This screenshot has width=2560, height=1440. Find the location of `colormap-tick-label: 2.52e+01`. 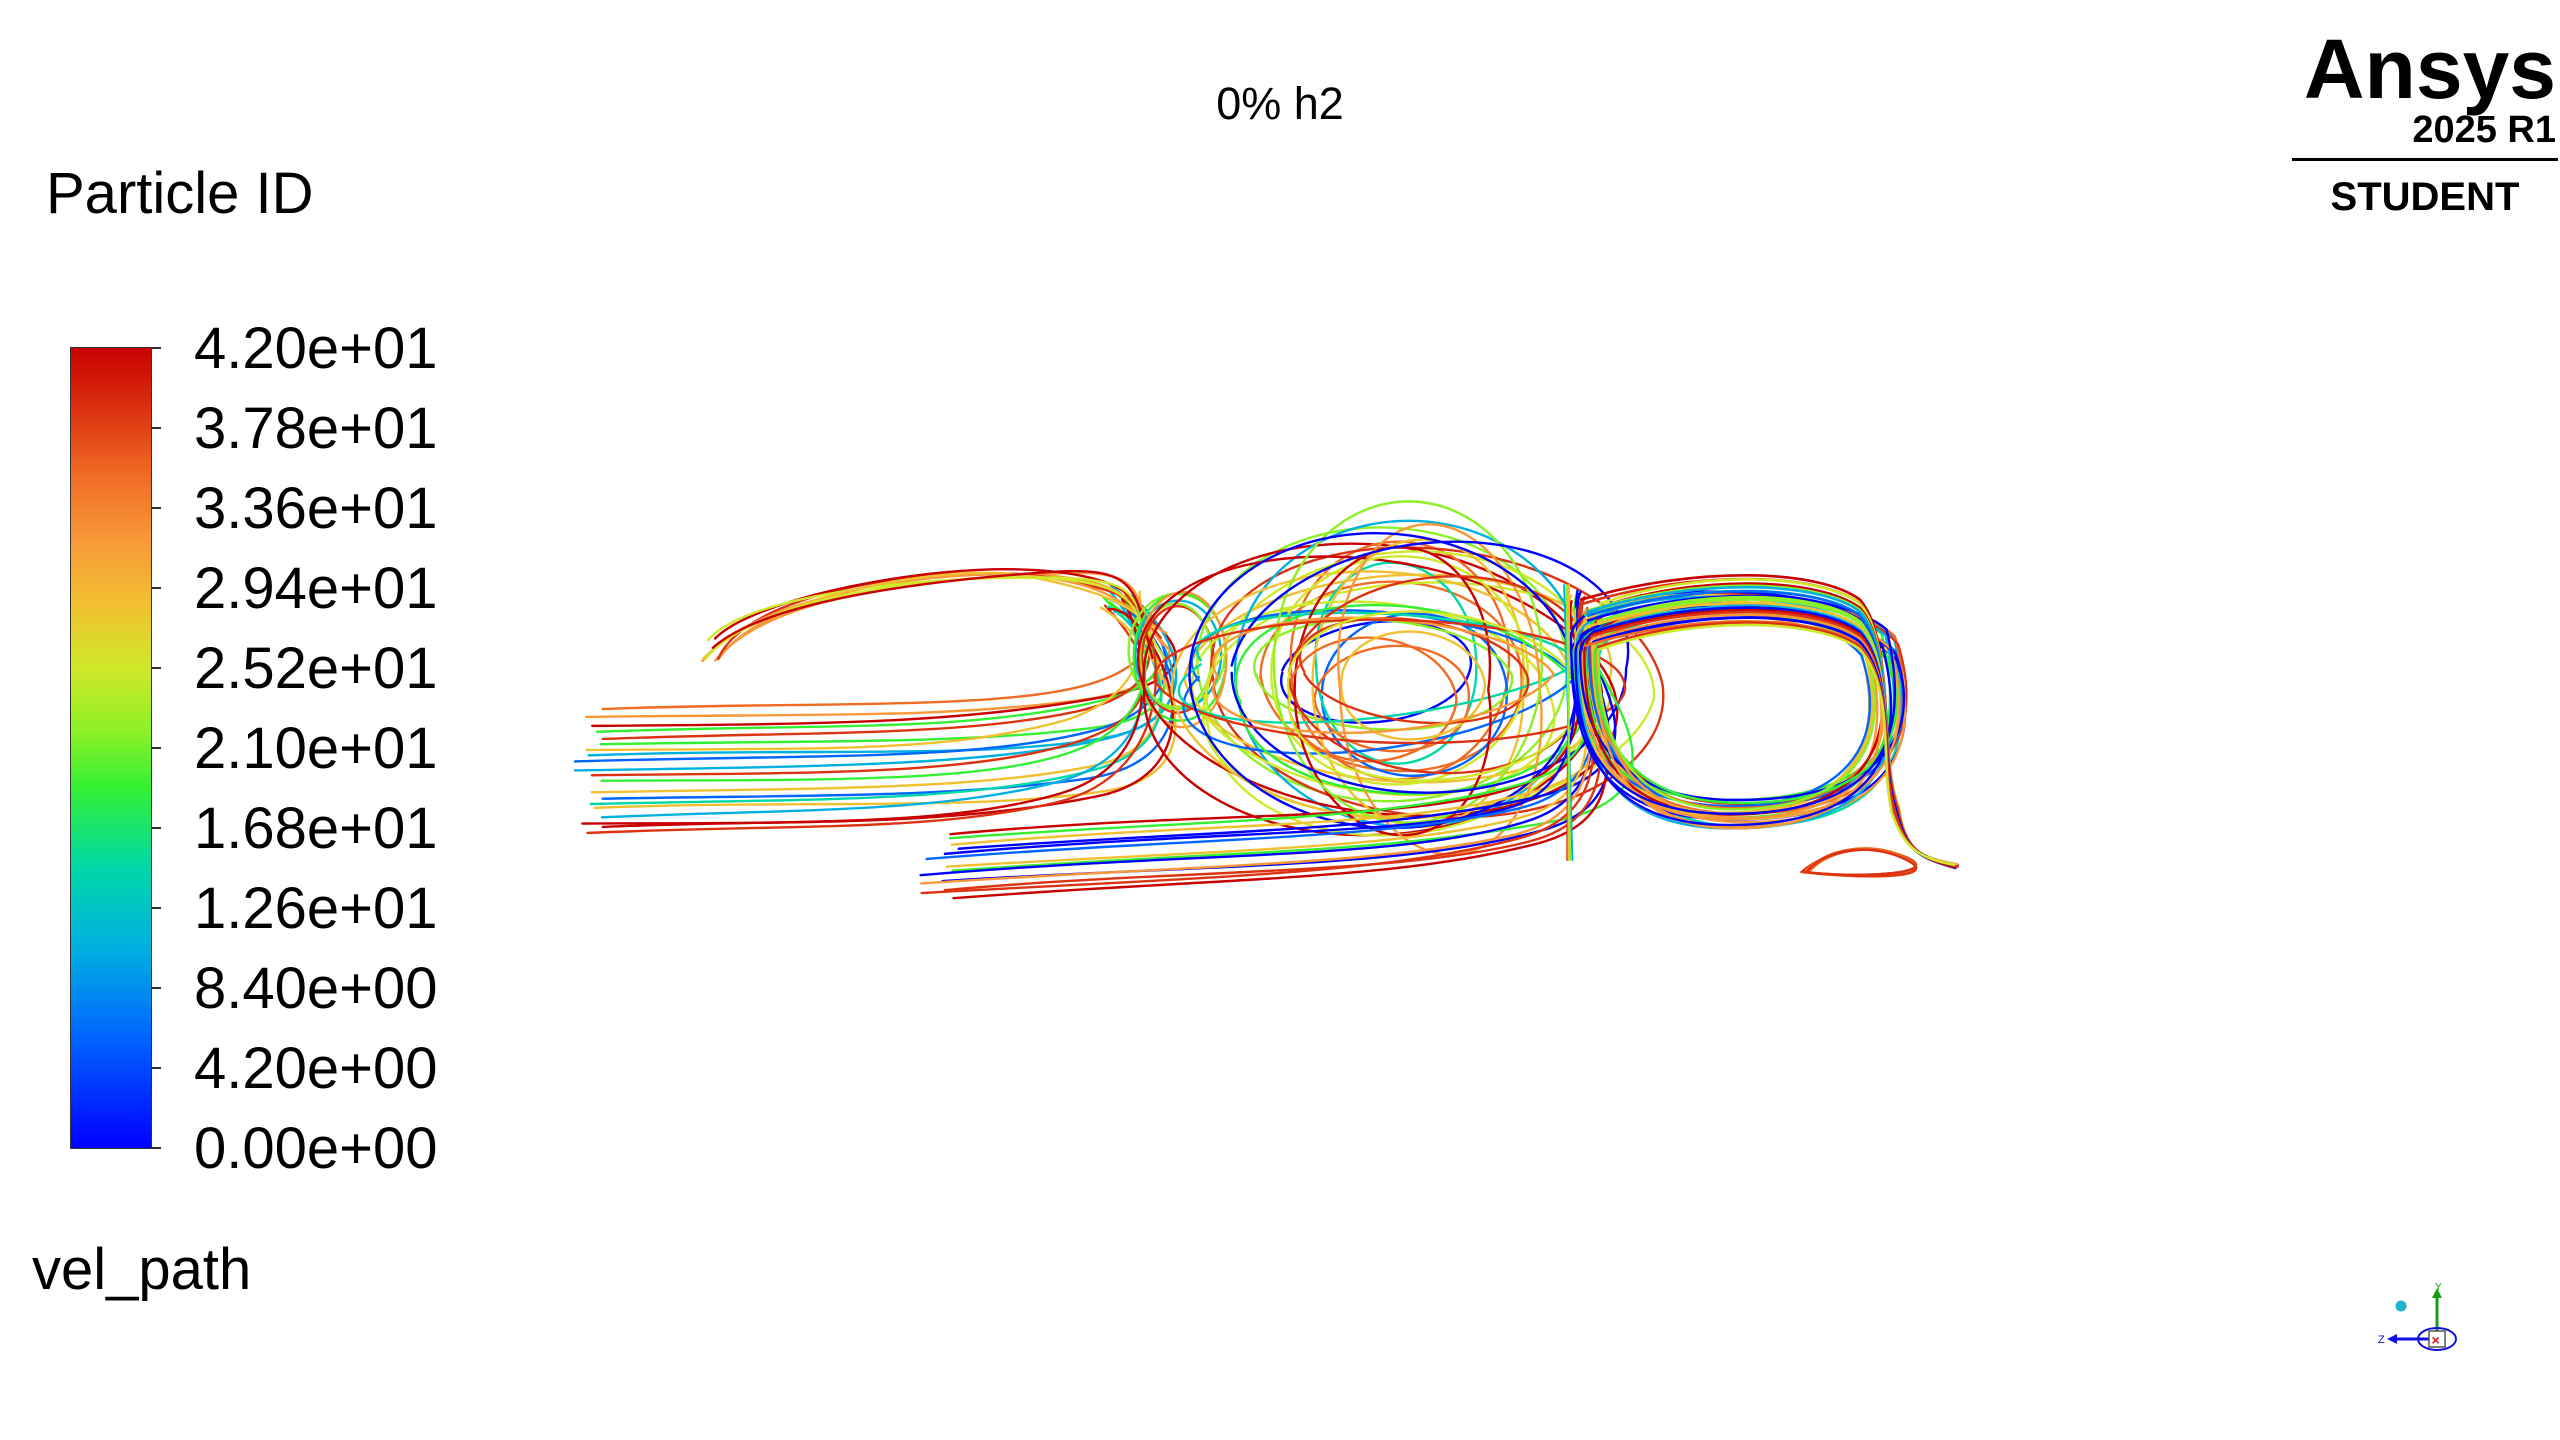

colormap-tick-label: 2.52e+01 is located at coordinates (316, 668).